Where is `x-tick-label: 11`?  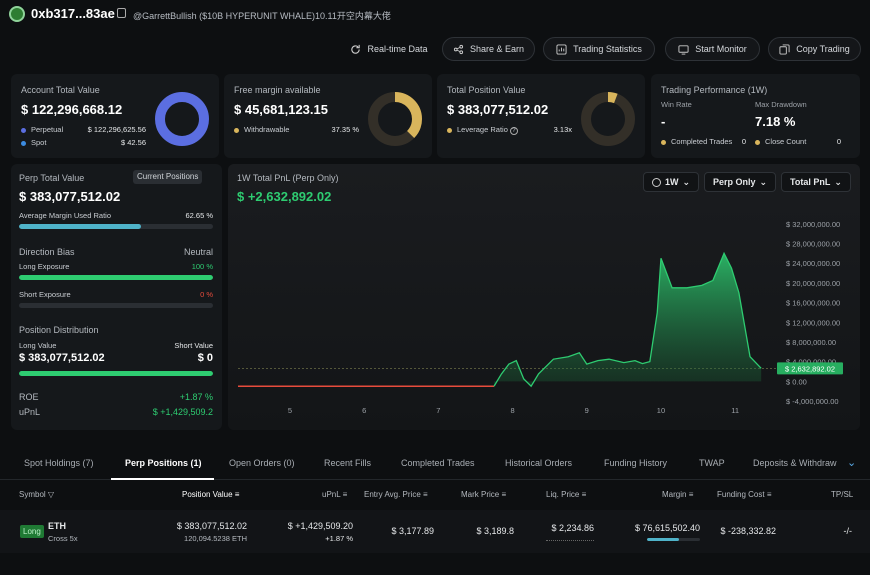
x-tick-label: 11 is located at coordinates (735, 410).